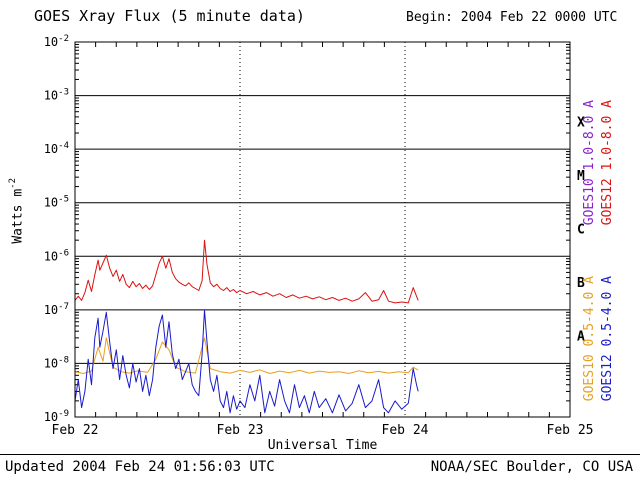 The height and width of the screenshot is (480, 640). What do you see at coordinates (56, 229) in the screenshot?
I see `y-tick-labels: 10-2 10-3 10-4 10-5 10-6 10-7 10-8 10-9` at bounding box center [56, 229].